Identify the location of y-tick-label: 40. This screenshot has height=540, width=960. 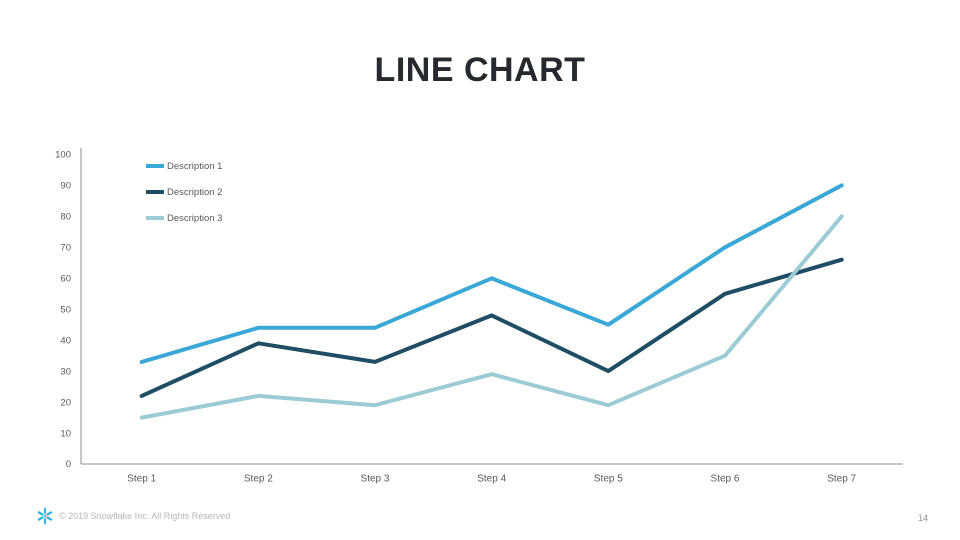
(65, 340).